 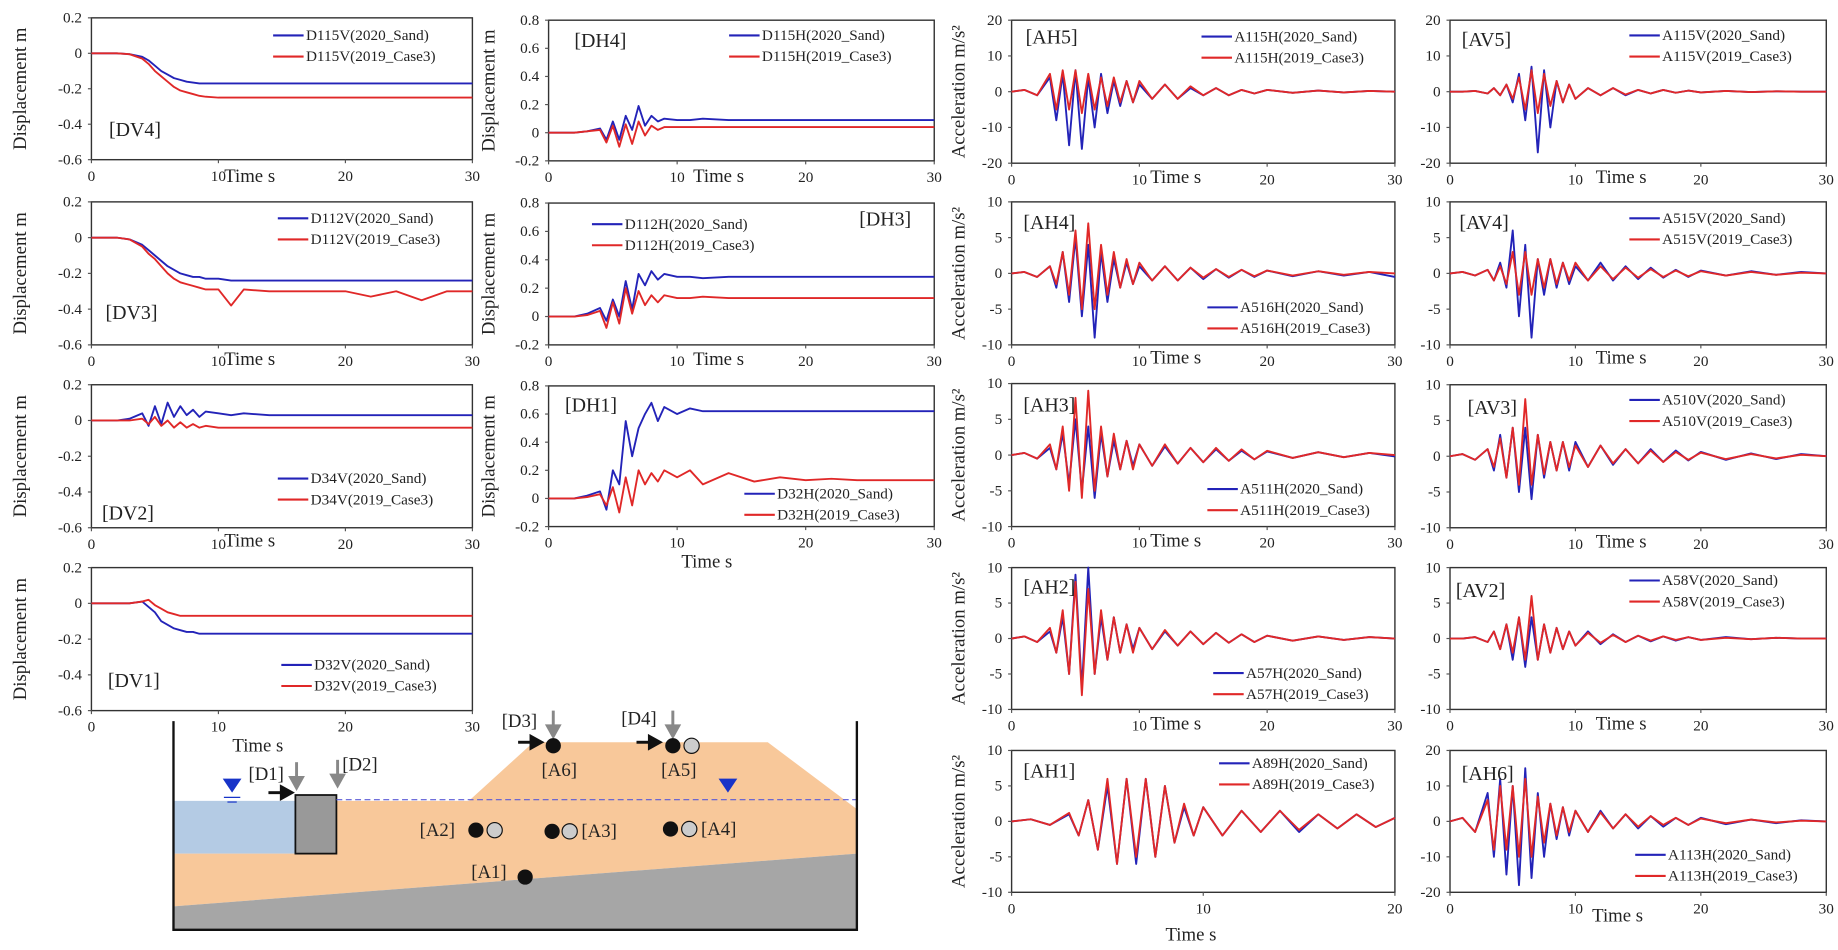 What do you see at coordinates (1723, 601) in the screenshot?
I see `legend-label: A58V(2019_Case3)` at bounding box center [1723, 601].